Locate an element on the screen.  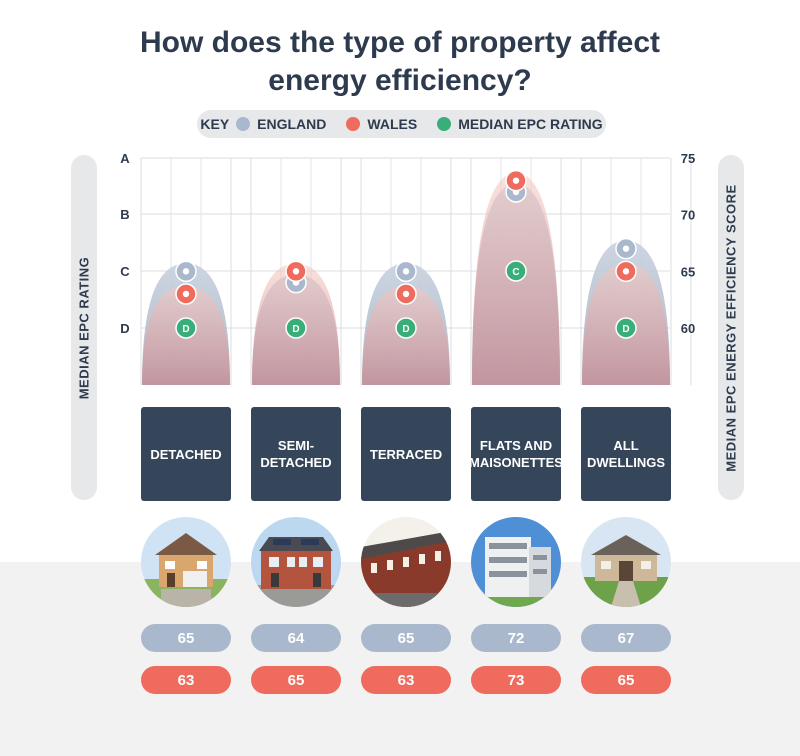
legend-median-label: MEDIAN EPC RATING is located at coordinates (530, 124).